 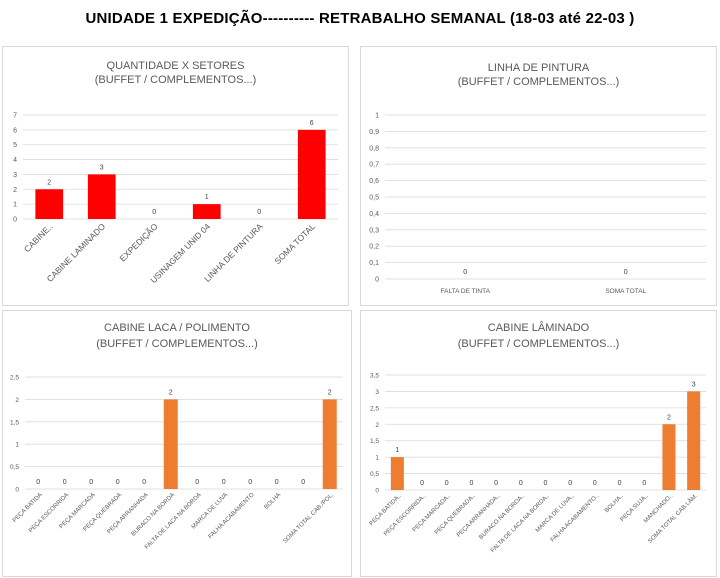 What do you see at coordinates (374, 247) in the screenshot?
I see `y-tick-label: 0,2` at bounding box center [374, 247].